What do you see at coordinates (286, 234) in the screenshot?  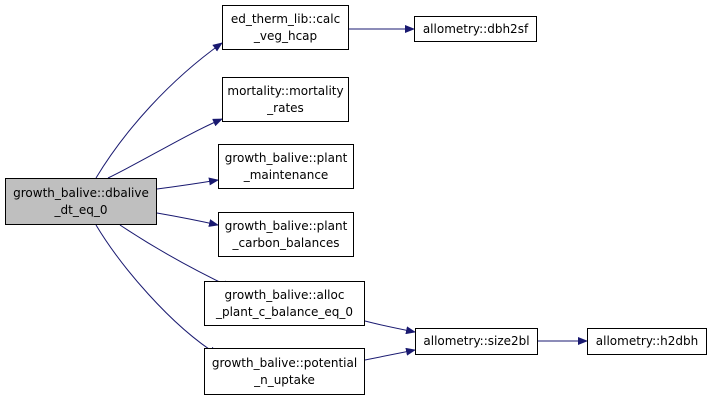 I see `node-plant-carbon-balances: growth_balive::plant _carbon_balances` at bounding box center [286, 234].